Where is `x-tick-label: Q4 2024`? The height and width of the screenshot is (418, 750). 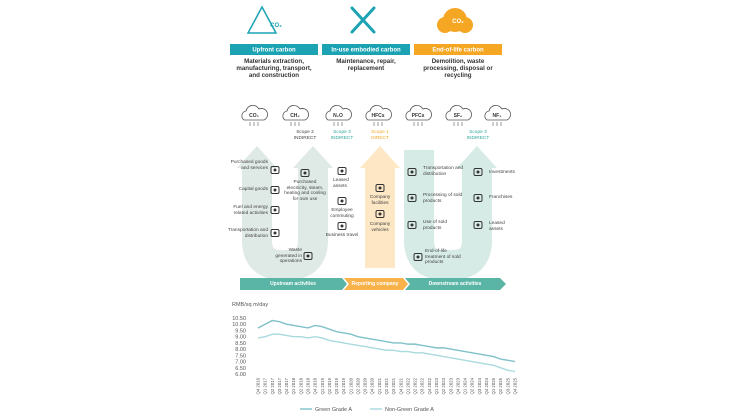
x-tick-label: Q4 2024 is located at coordinates (486, 385).